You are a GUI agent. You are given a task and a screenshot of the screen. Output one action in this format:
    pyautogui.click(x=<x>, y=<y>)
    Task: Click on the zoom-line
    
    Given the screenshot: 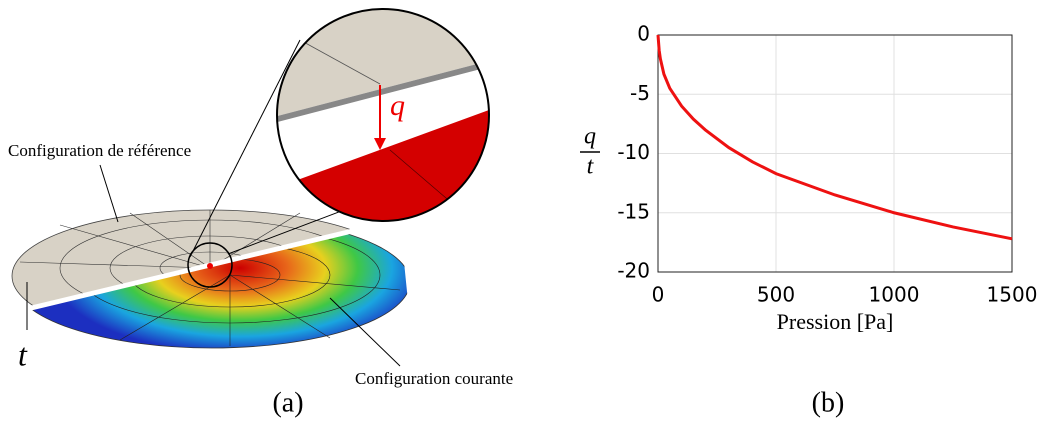 What is the action you would take?
    pyautogui.click(x=245, y=148)
    